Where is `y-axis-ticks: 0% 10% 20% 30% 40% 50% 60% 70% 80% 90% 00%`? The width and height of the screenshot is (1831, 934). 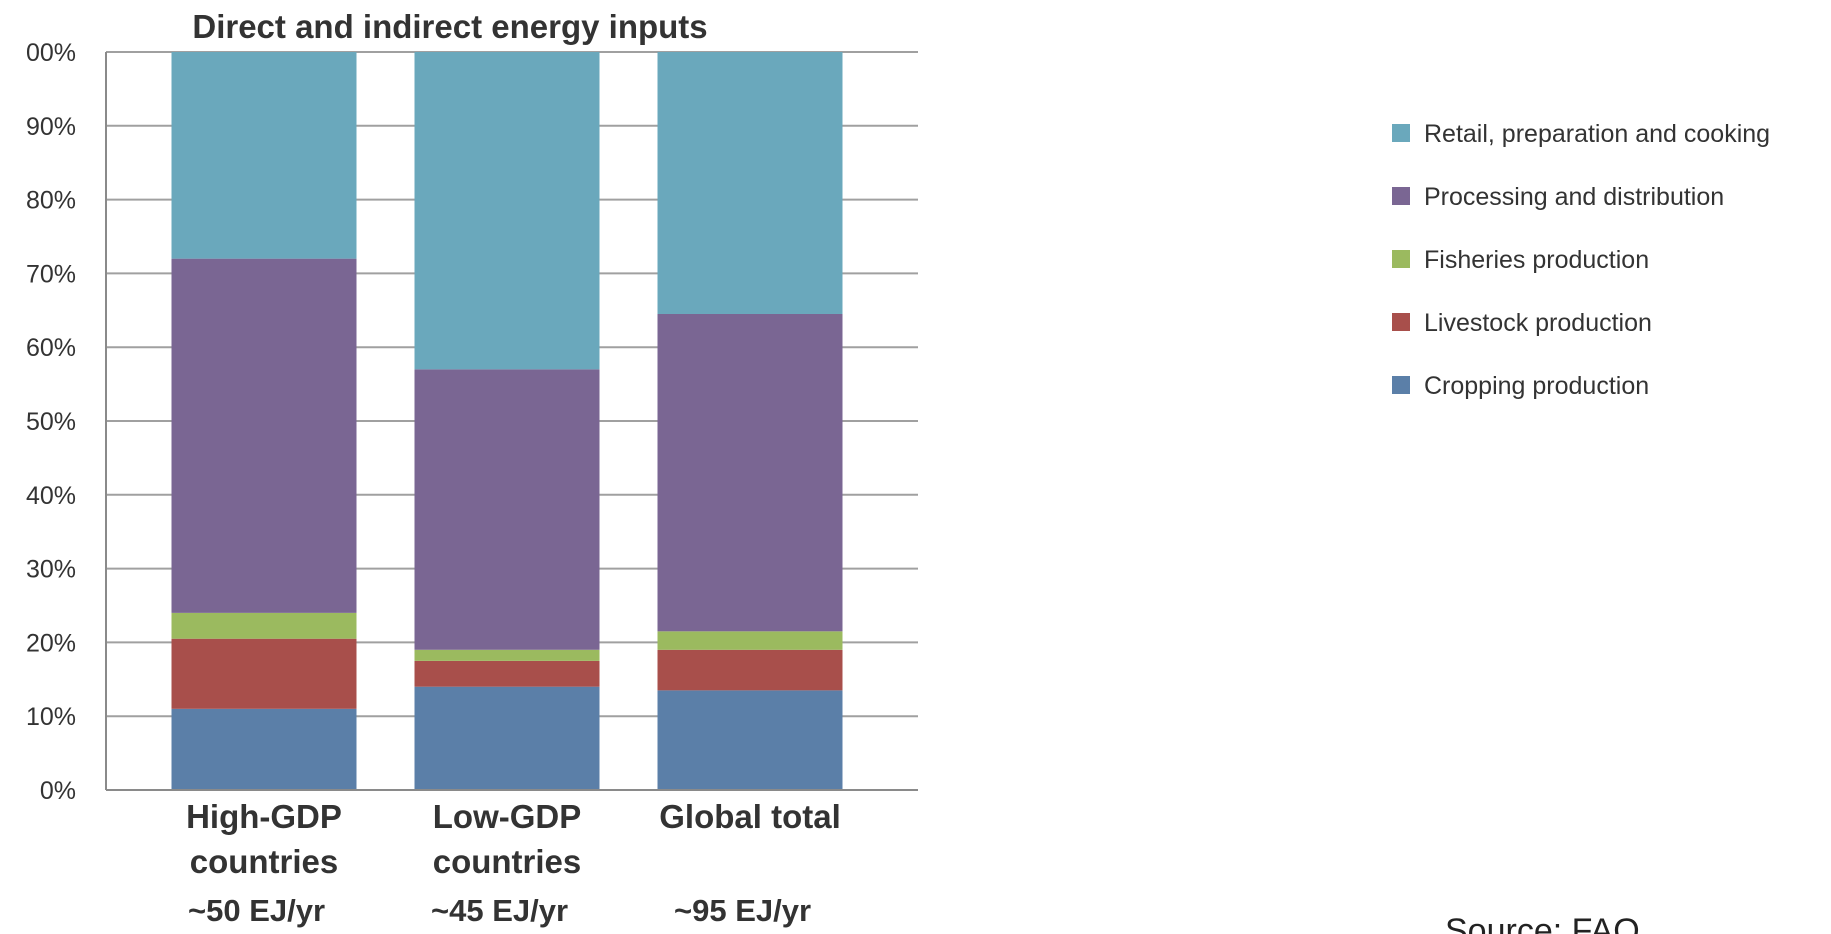
y-axis-ticks: 0% 10% 20% 30% 40% 50% 60% 70% 80% 90% 00% is located at coordinates (51, 422).